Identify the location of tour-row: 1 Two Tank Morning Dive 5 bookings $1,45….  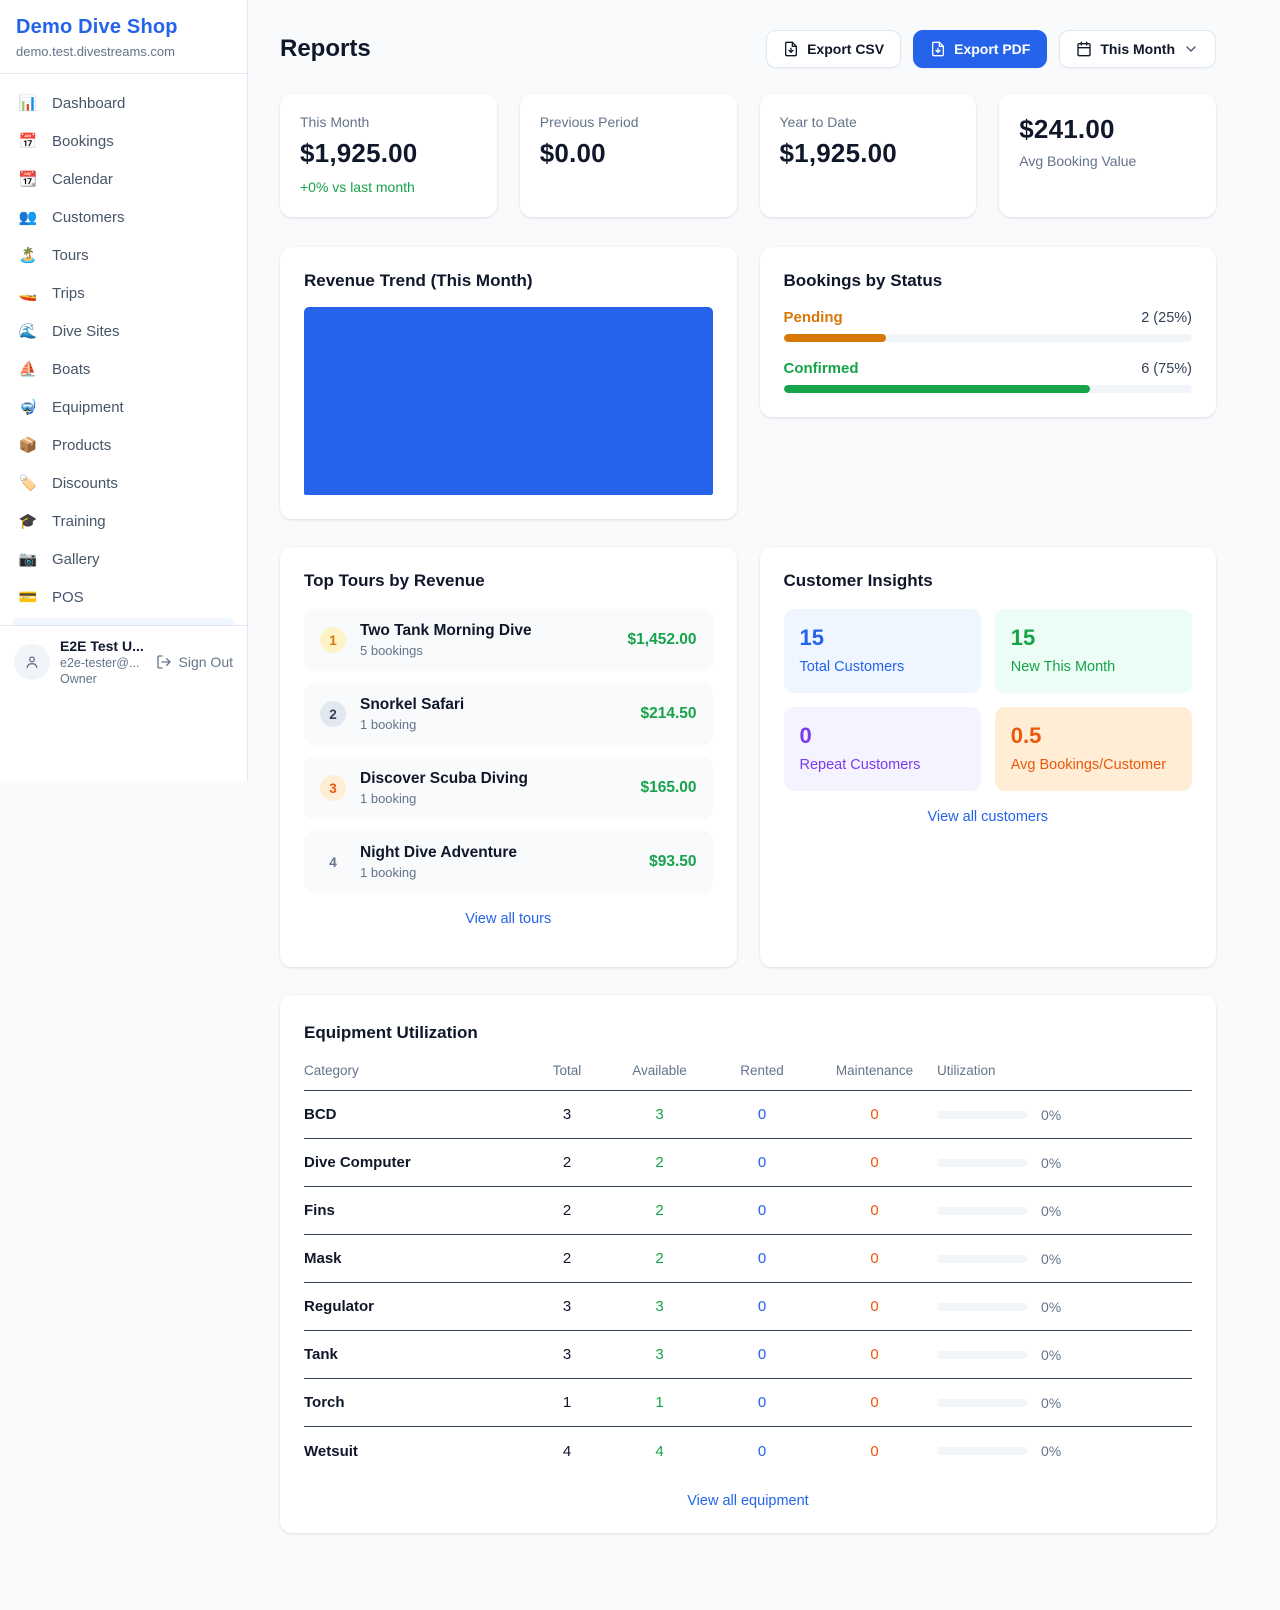
(508, 640).